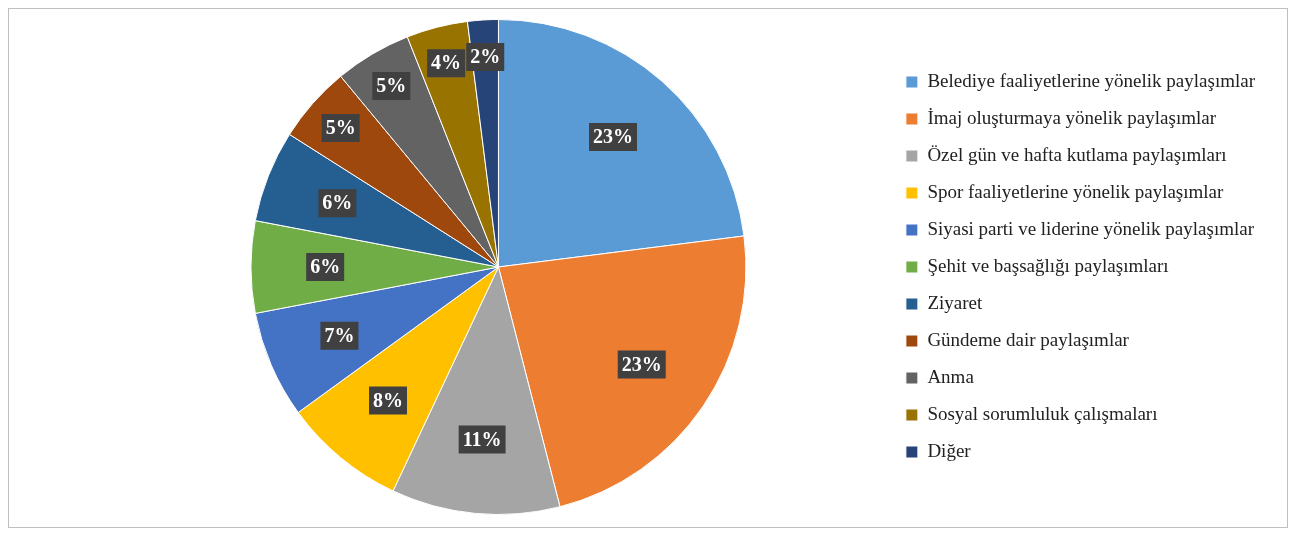 The width and height of the screenshot is (1297, 536). Describe the element at coordinates (1048, 265) in the screenshot. I see `legend-label: Şehit ve başsağlığı paylaşımları` at that location.